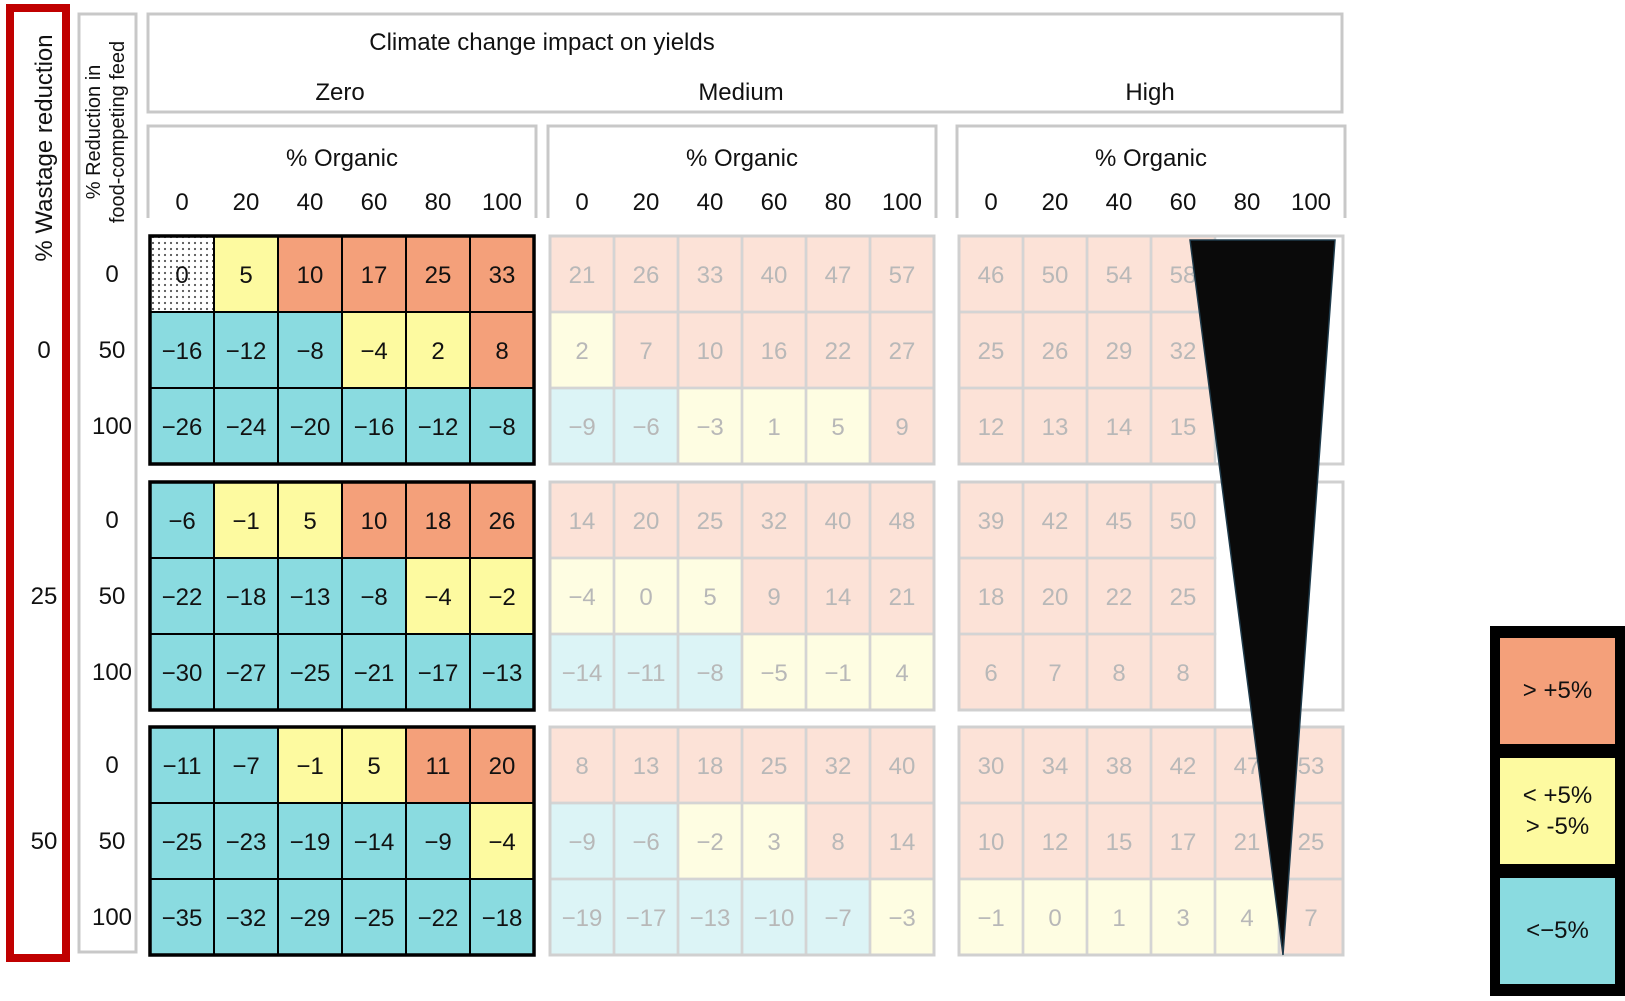 The width and height of the screenshot is (1625, 1001). Describe the element at coordinates (438, 918) in the screenshot. I see `cell-value-label: −22` at that location.